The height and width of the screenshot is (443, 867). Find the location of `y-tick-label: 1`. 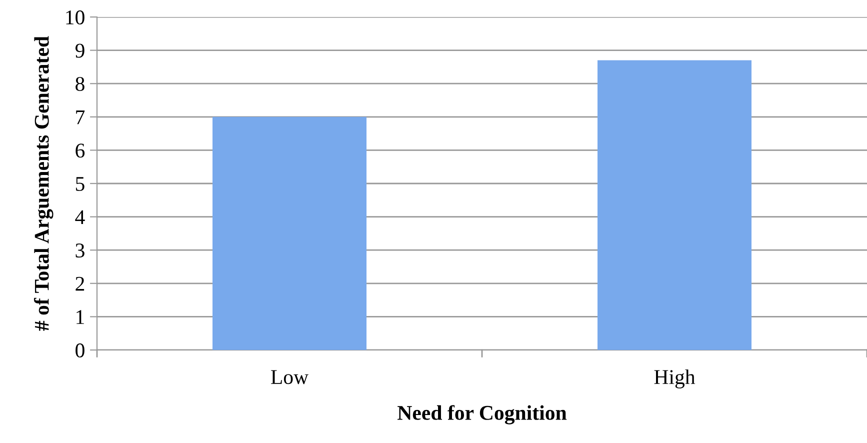

y-tick-label: 1 is located at coordinates (80, 317).